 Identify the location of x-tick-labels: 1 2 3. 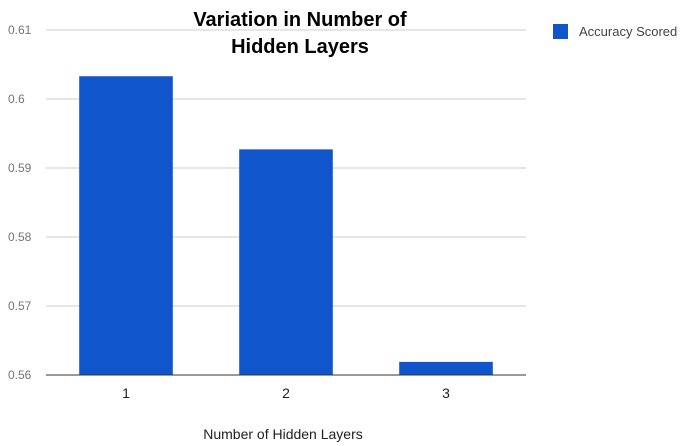
(286, 393).